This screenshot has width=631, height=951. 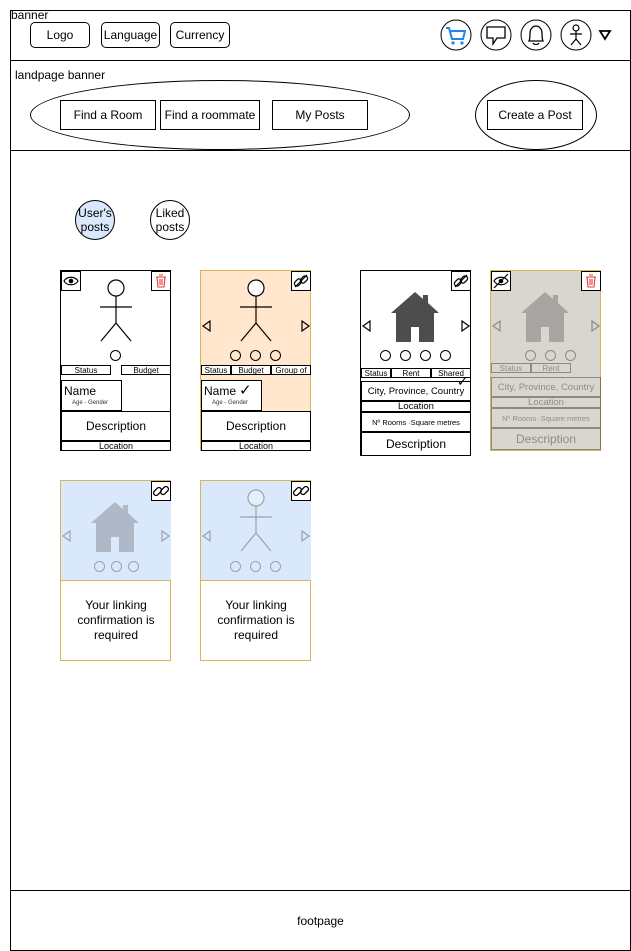 I want to click on shared-cell: Shared, so click(x=451, y=373).